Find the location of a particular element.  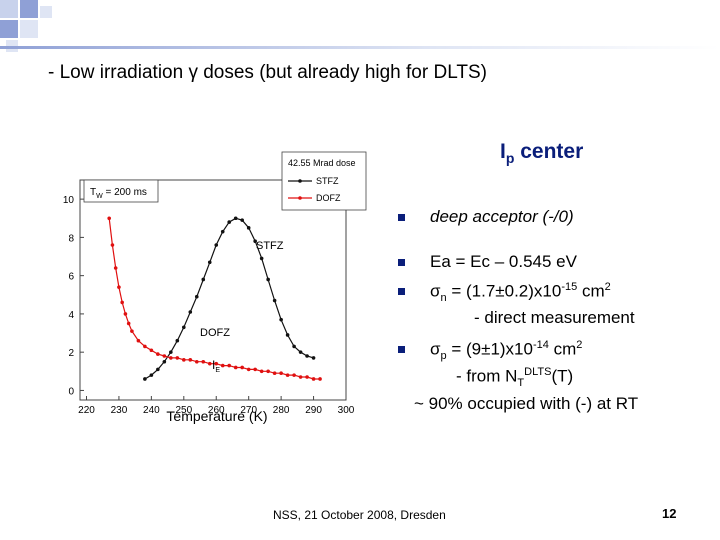

x-axis-label: Temperature (K) is located at coordinates (216, 416).